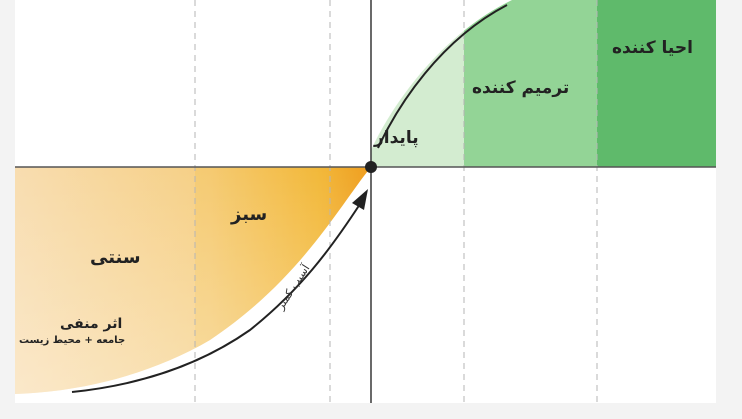  I want to click on zone-restorative-fill, so click(530, 83).